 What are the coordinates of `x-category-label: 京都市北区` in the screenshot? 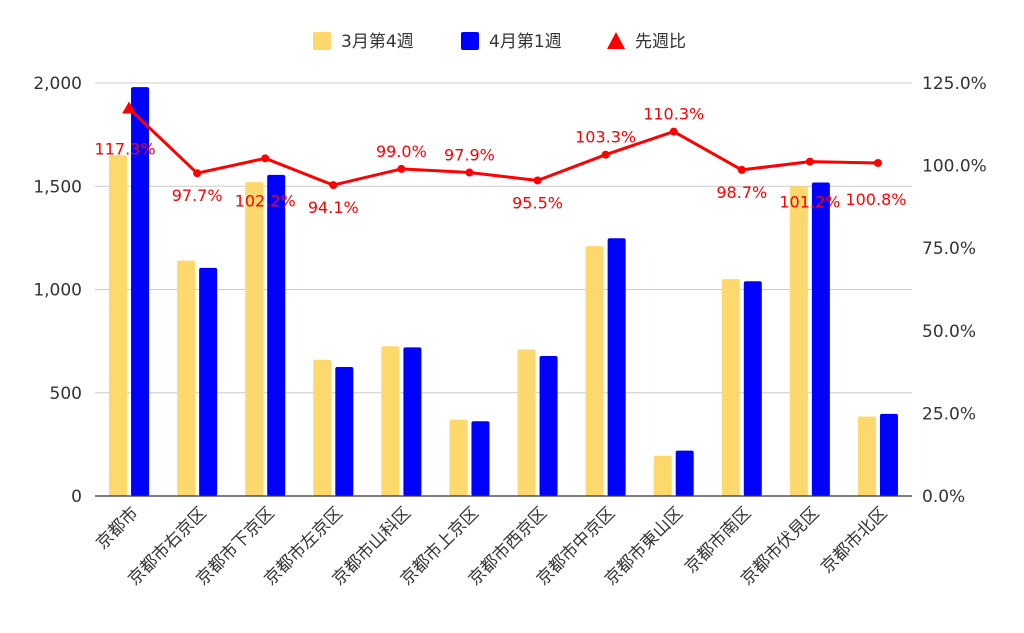 It's located at (854, 540).